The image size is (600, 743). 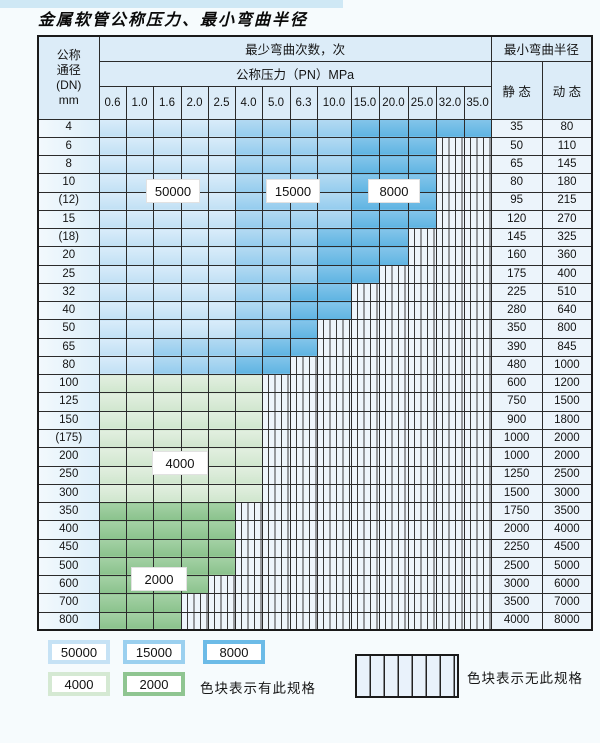 I want to click on dn-value: 800, so click(x=68, y=621).